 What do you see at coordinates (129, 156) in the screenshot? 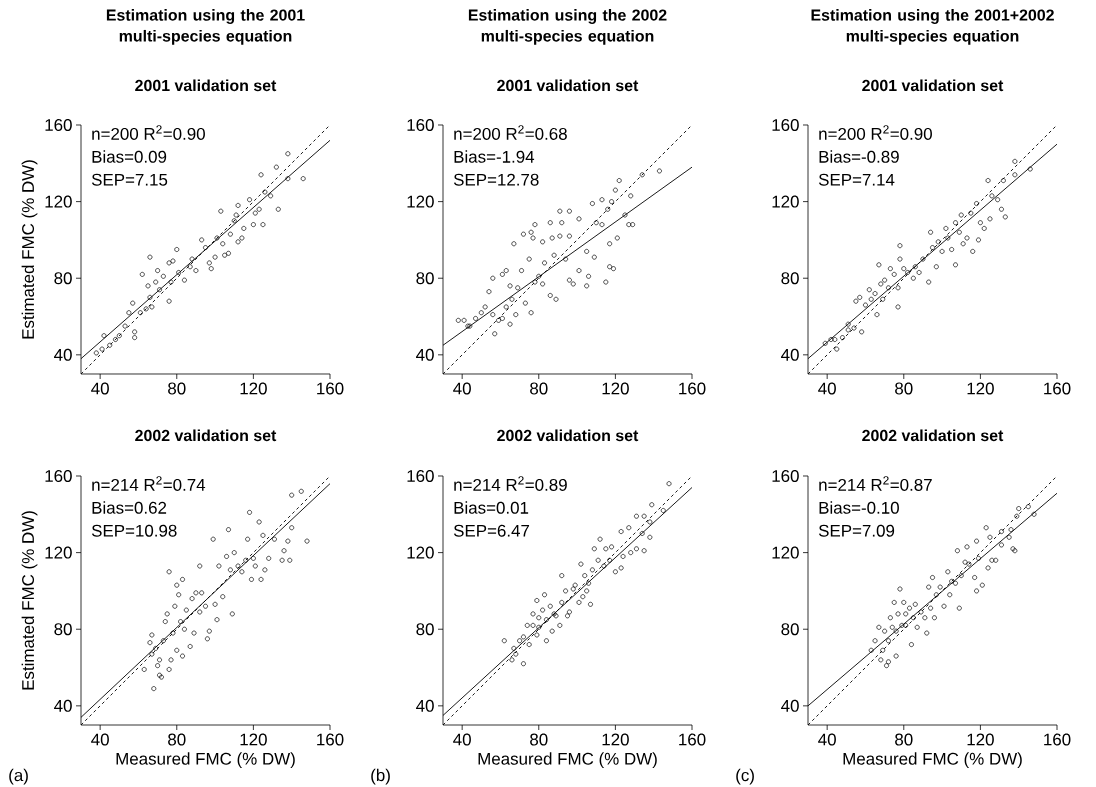
I see `annotation: Bias=0.09` at bounding box center [129, 156].